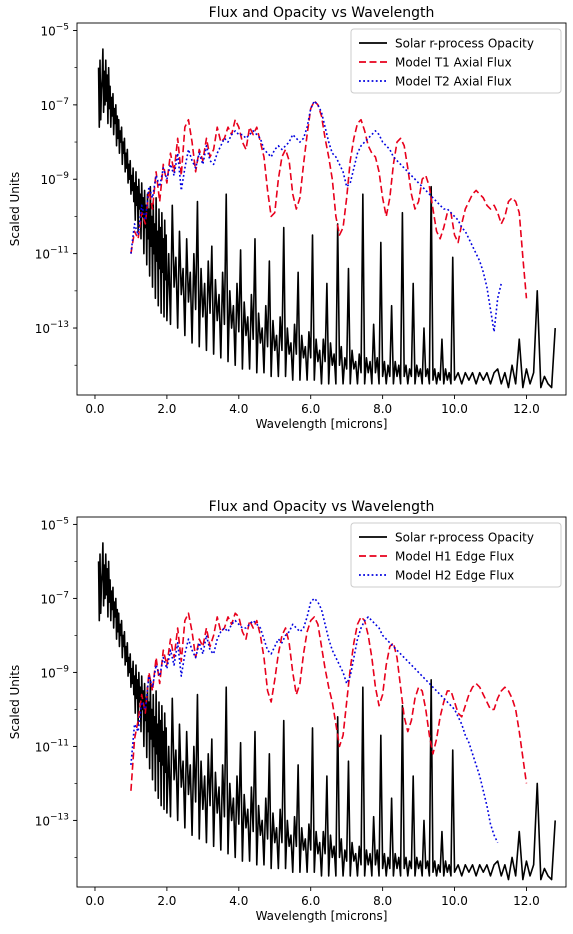 This screenshot has height=934, width=573. I want to click on legend-label-2: Model H1 Edge Flux, so click(454, 557).